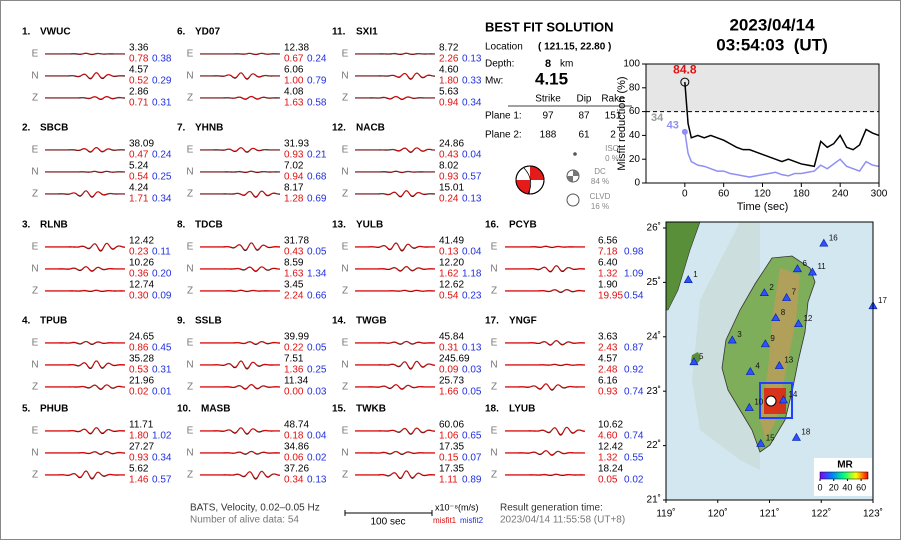 This screenshot has width=902, height=546. I want to click on start-marker, so click(684, 131).